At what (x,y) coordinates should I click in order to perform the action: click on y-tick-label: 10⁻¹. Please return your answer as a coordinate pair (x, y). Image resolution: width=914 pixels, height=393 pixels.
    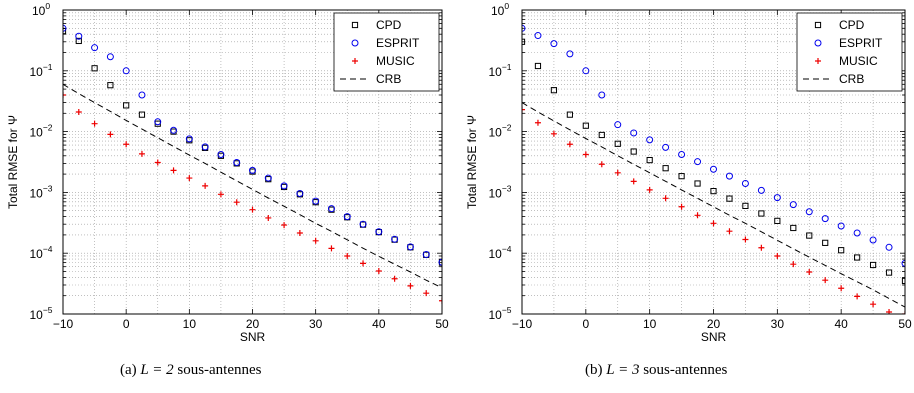
    Looking at the image, I should click on (40, 70).